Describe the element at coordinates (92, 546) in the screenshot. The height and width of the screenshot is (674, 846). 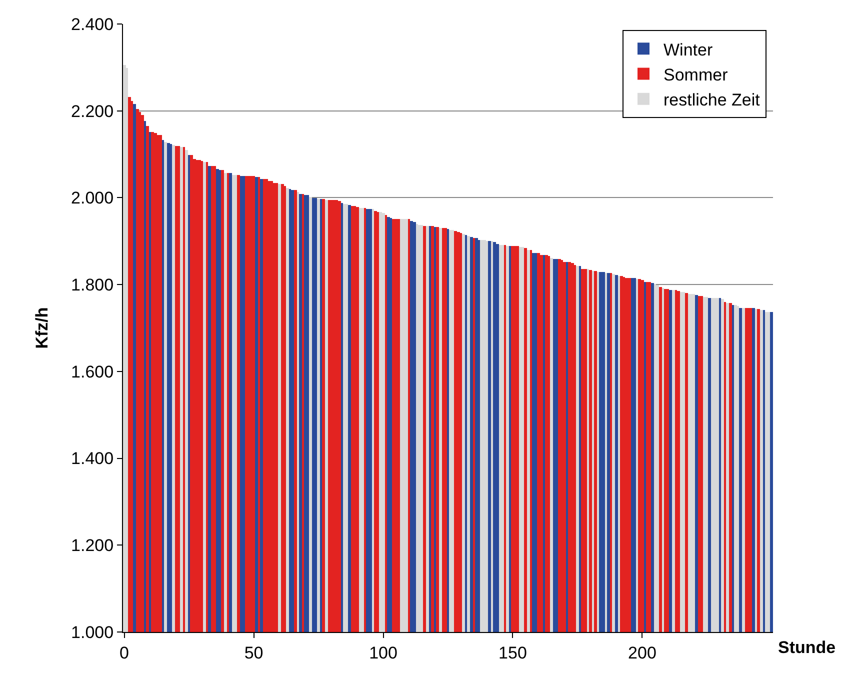
I see `y-tick-label: 1.200` at that location.